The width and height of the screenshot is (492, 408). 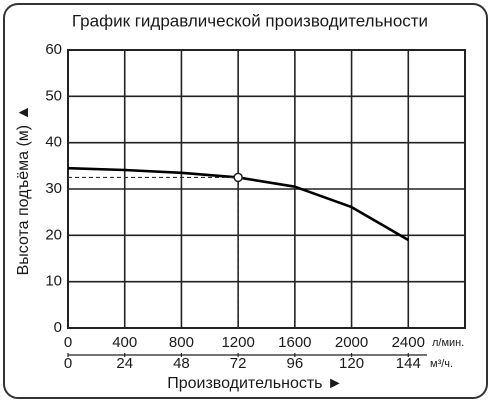 What do you see at coordinates (408, 342) in the screenshot?
I see `x-tick-label: 2400` at bounding box center [408, 342].